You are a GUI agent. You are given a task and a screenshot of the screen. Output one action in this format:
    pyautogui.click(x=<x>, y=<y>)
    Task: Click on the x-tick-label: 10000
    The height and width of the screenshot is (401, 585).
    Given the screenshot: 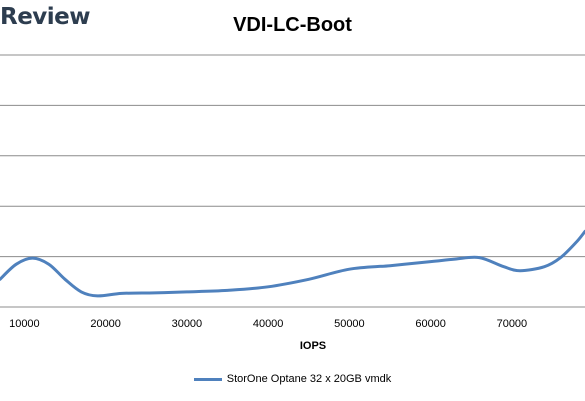 What is the action you would take?
    pyautogui.click(x=24, y=324)
    